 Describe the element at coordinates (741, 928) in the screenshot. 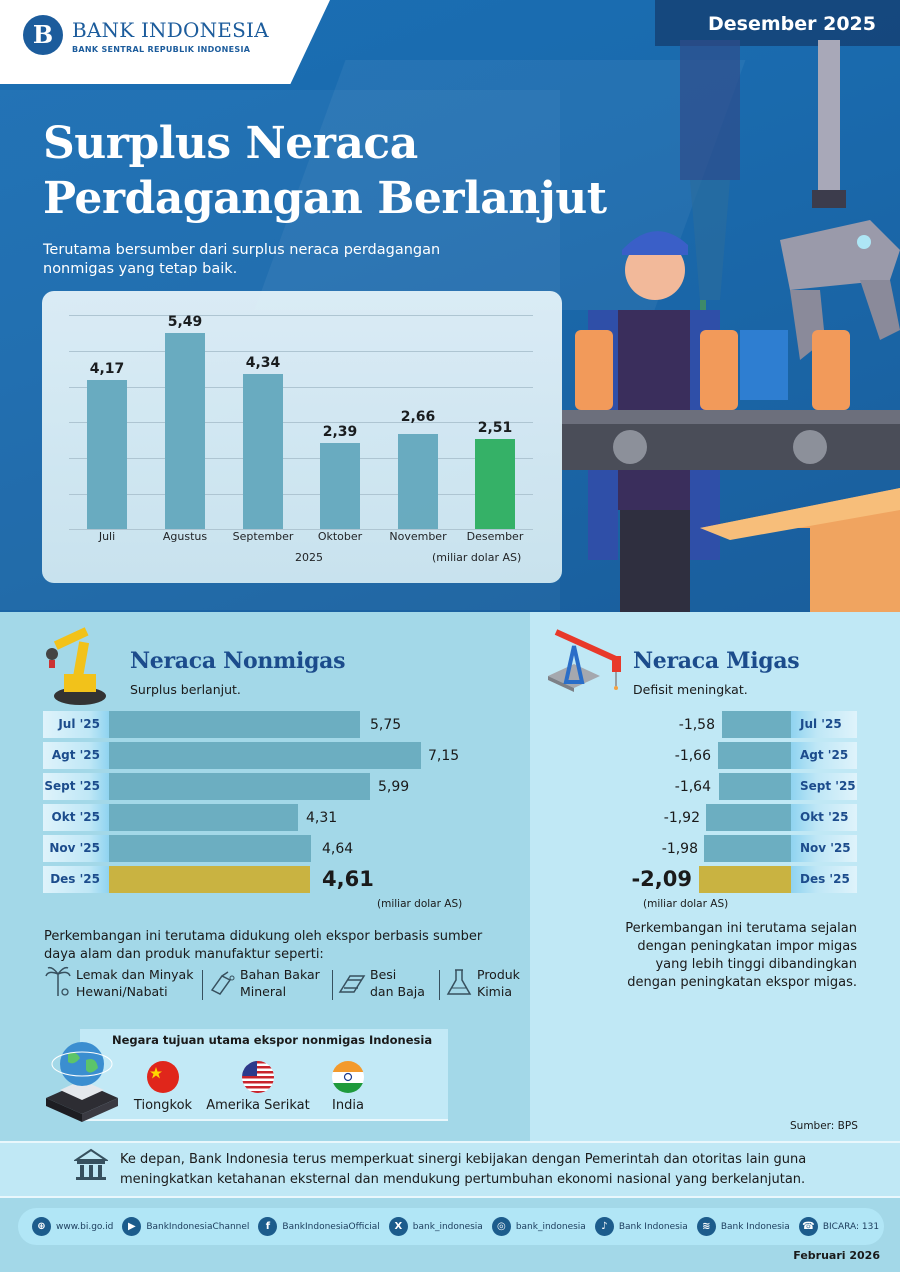

I see `paragraph-line: Perkembangan ini terutama sejalan` at that location.